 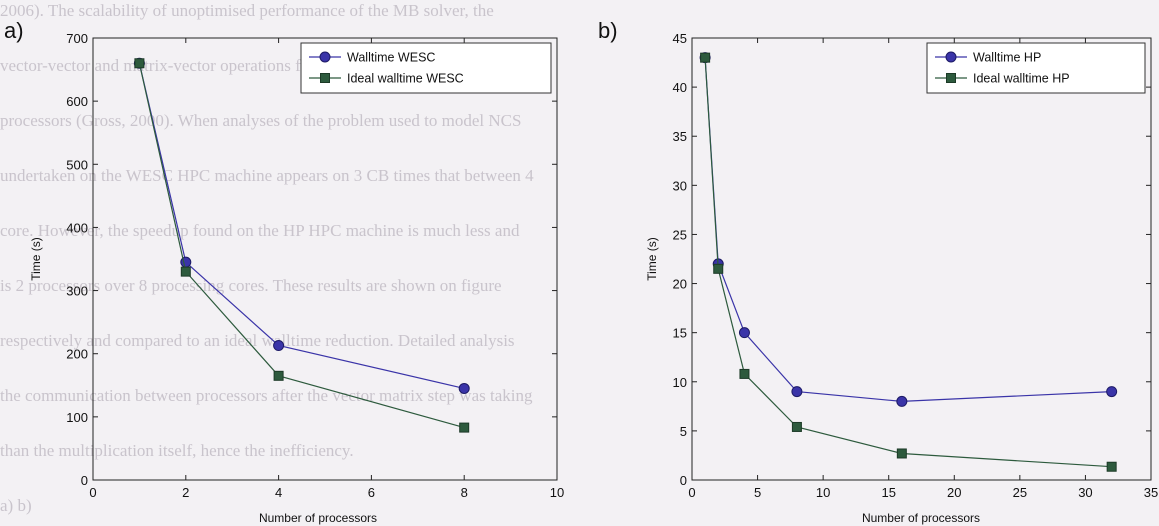 What do you see at coordinates (77, 354) in the screenshot?
I see `y-tick-label: 200` at bounding box center [77, 354].